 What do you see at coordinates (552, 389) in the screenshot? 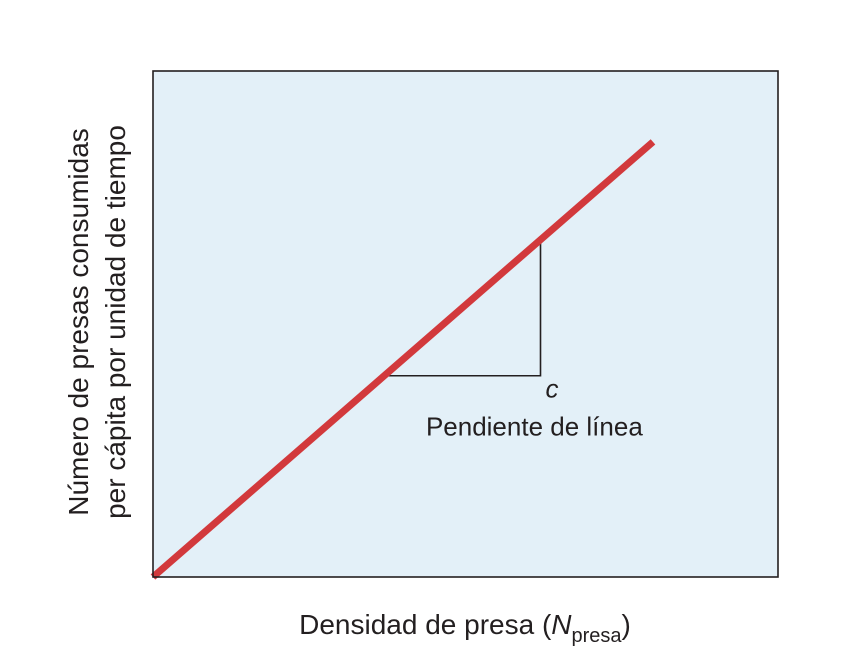
I see `slope-label: c` at bounding box center [552, 389].